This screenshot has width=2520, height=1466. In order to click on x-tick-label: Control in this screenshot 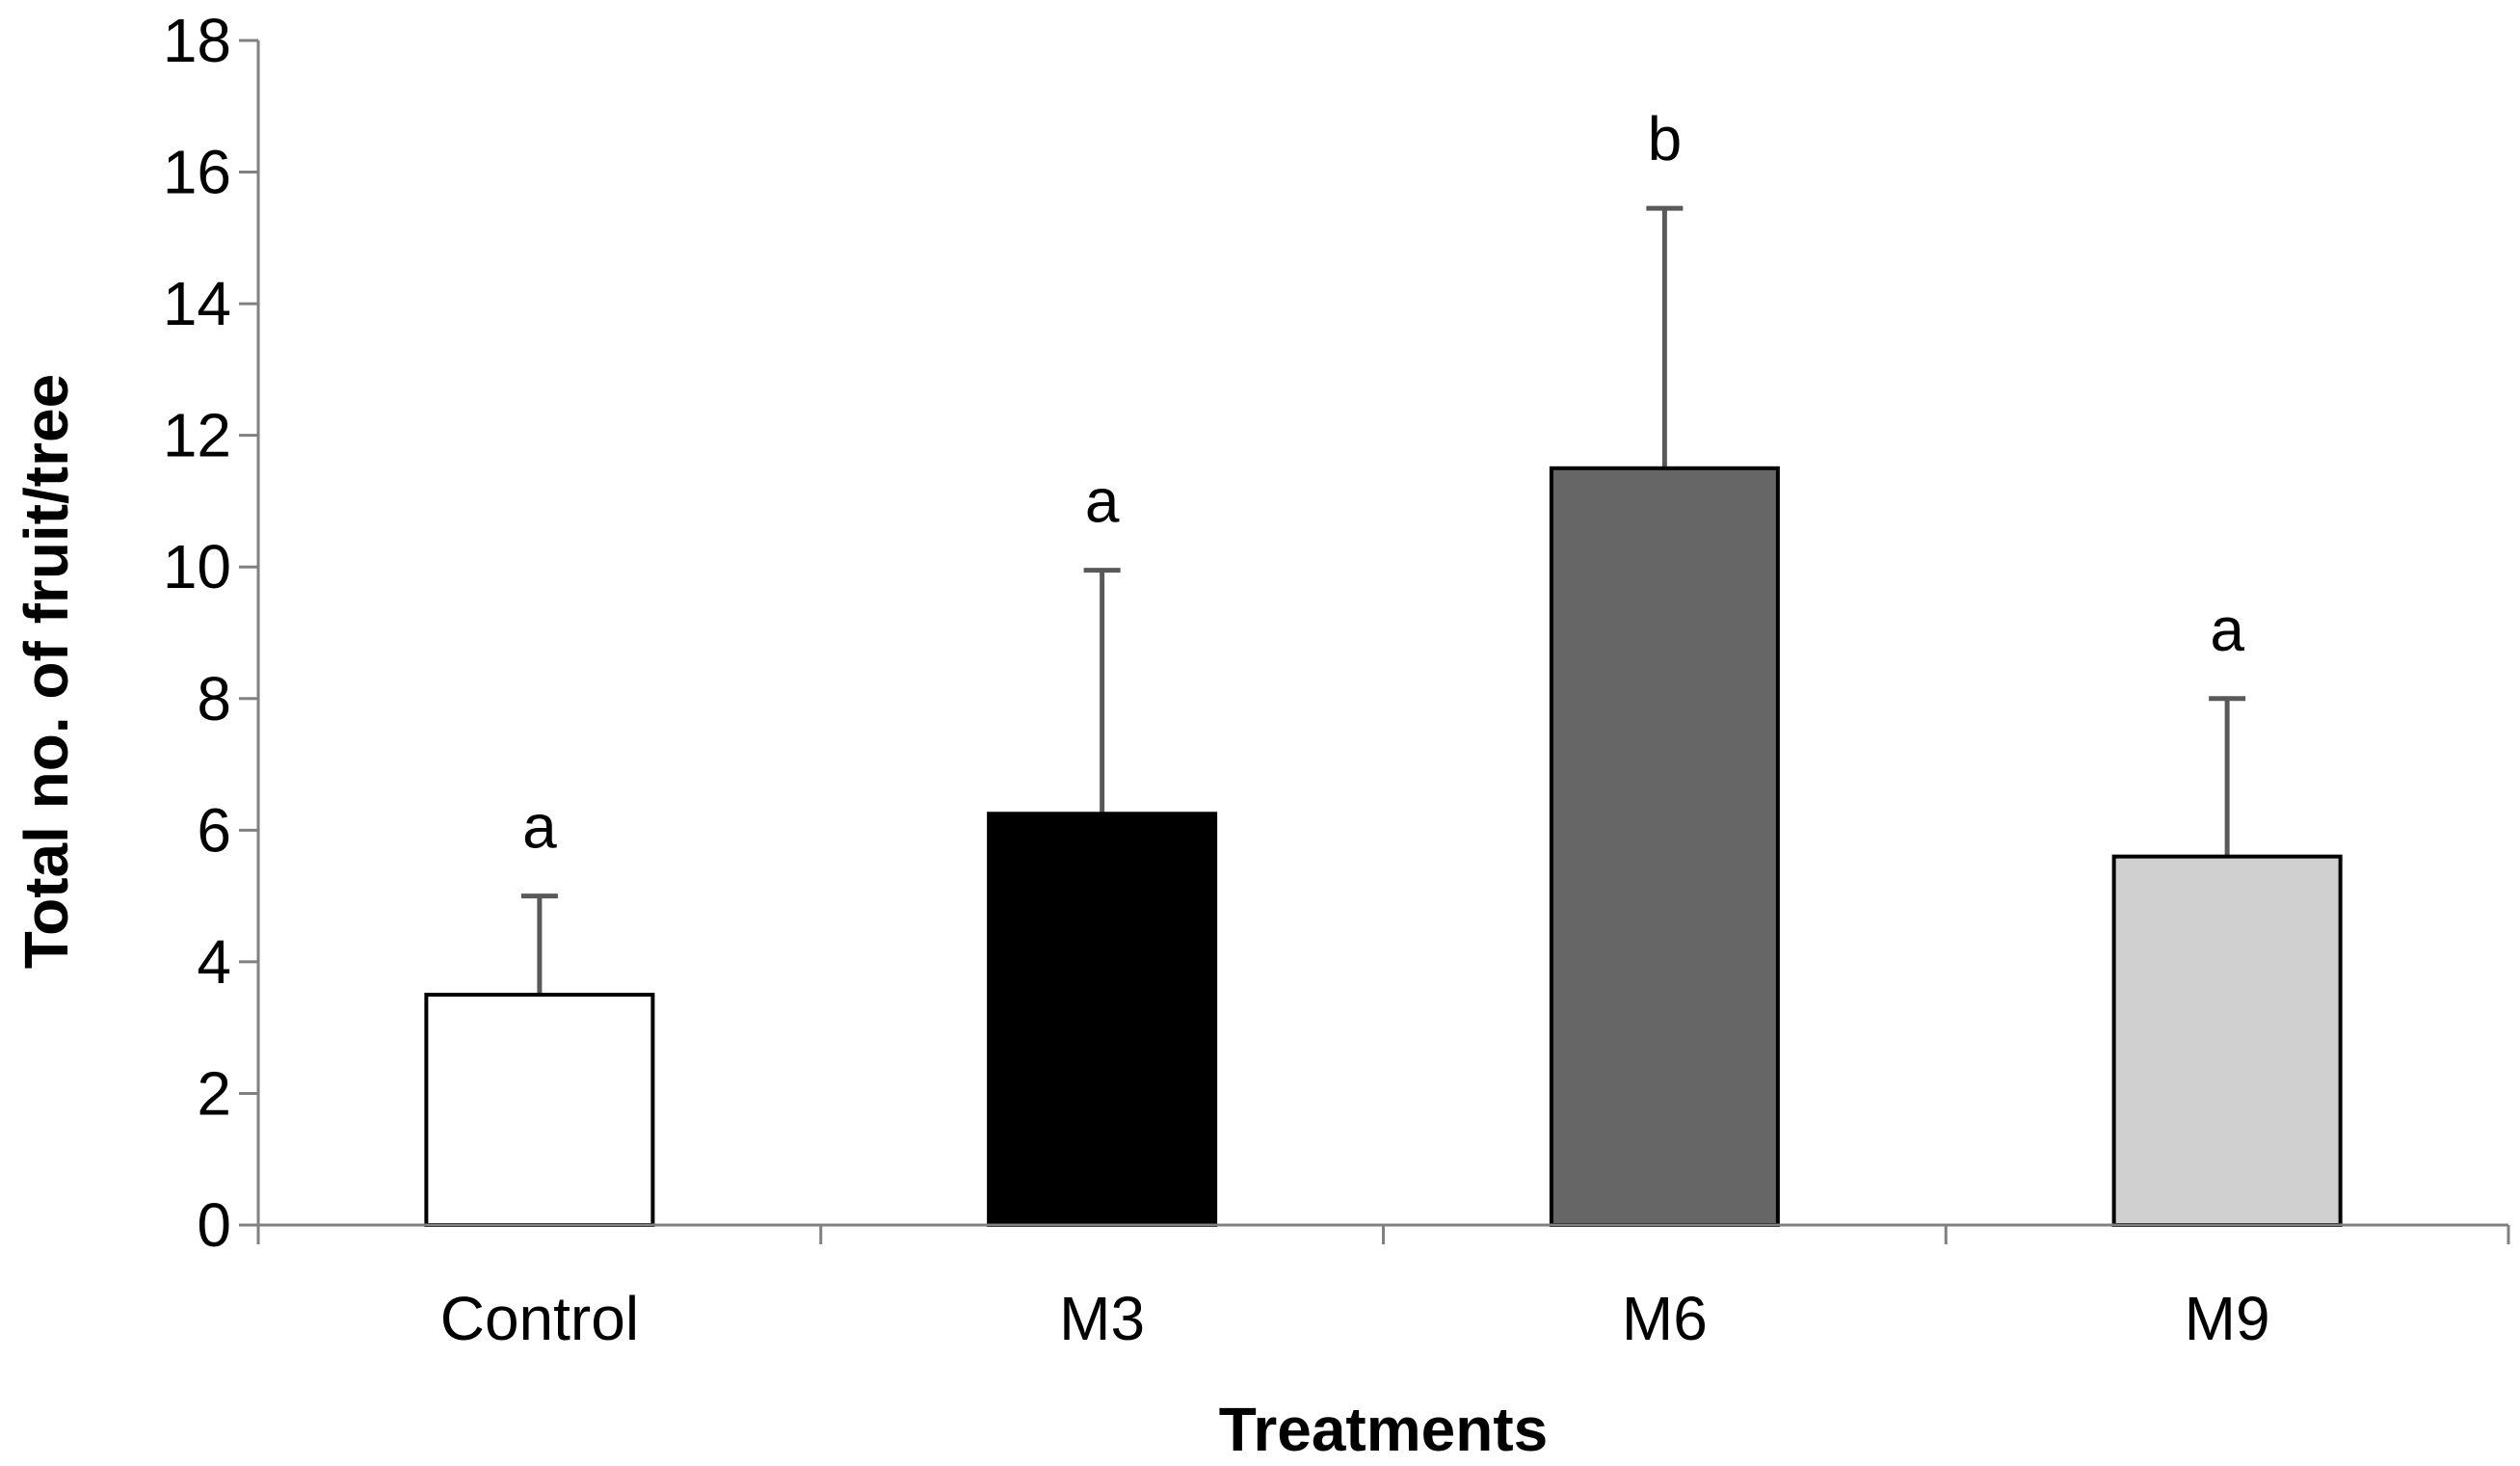, I will do `click(540, 1318)`.